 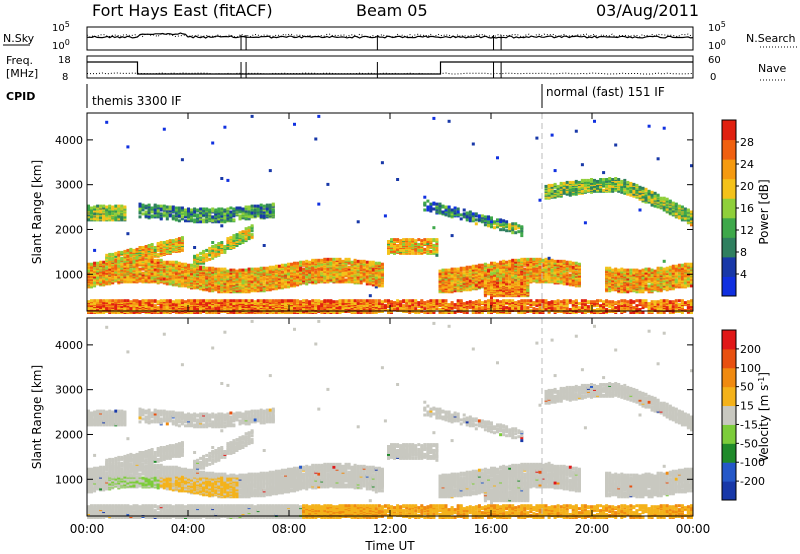 I want to click on nsky-tick-low: 100, so click(x=61, y=45).